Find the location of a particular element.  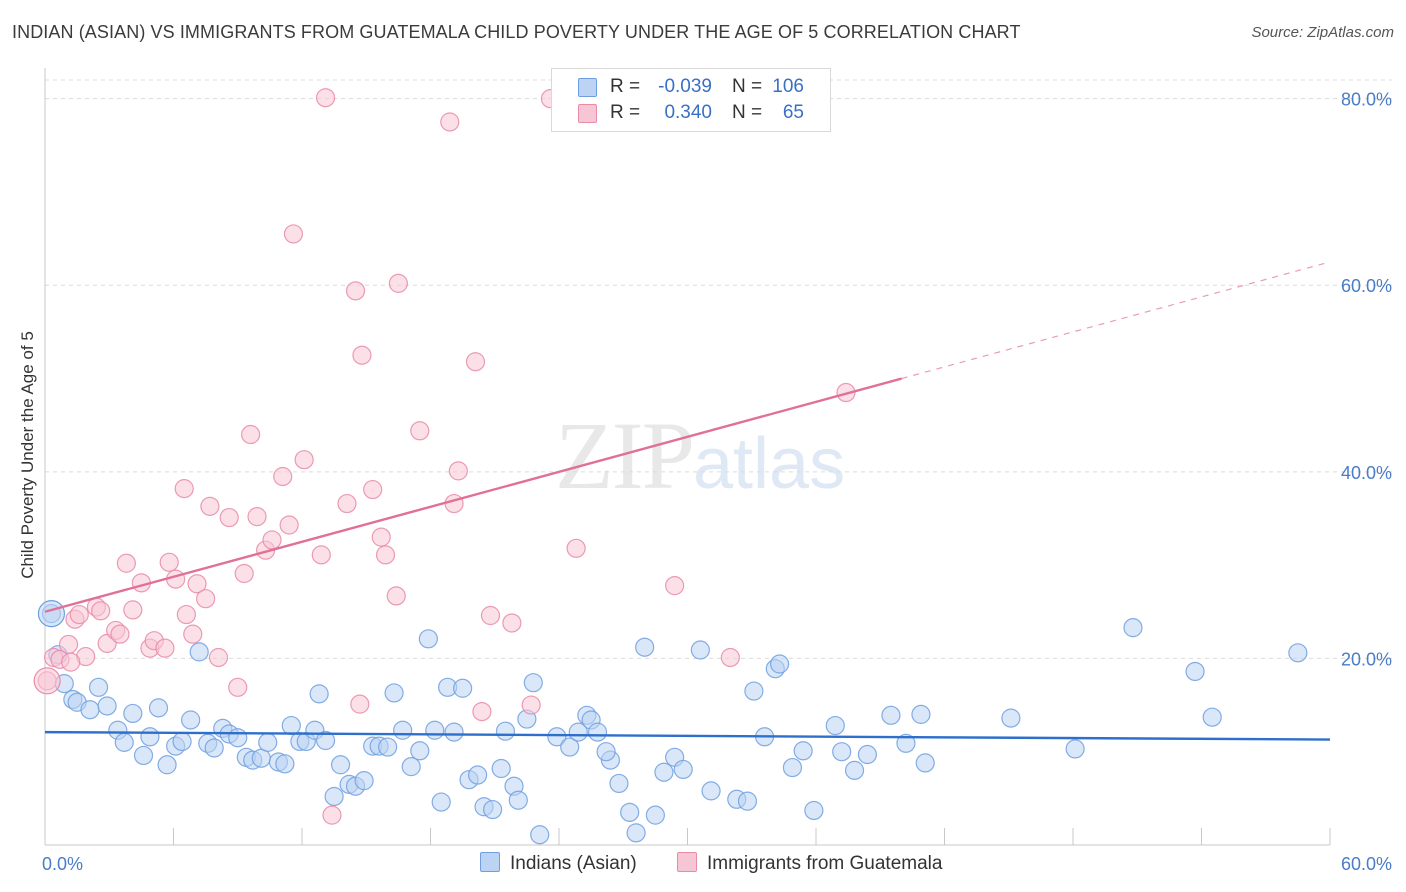

legend-swatch-guatemala is located at coordinates (587, 113).